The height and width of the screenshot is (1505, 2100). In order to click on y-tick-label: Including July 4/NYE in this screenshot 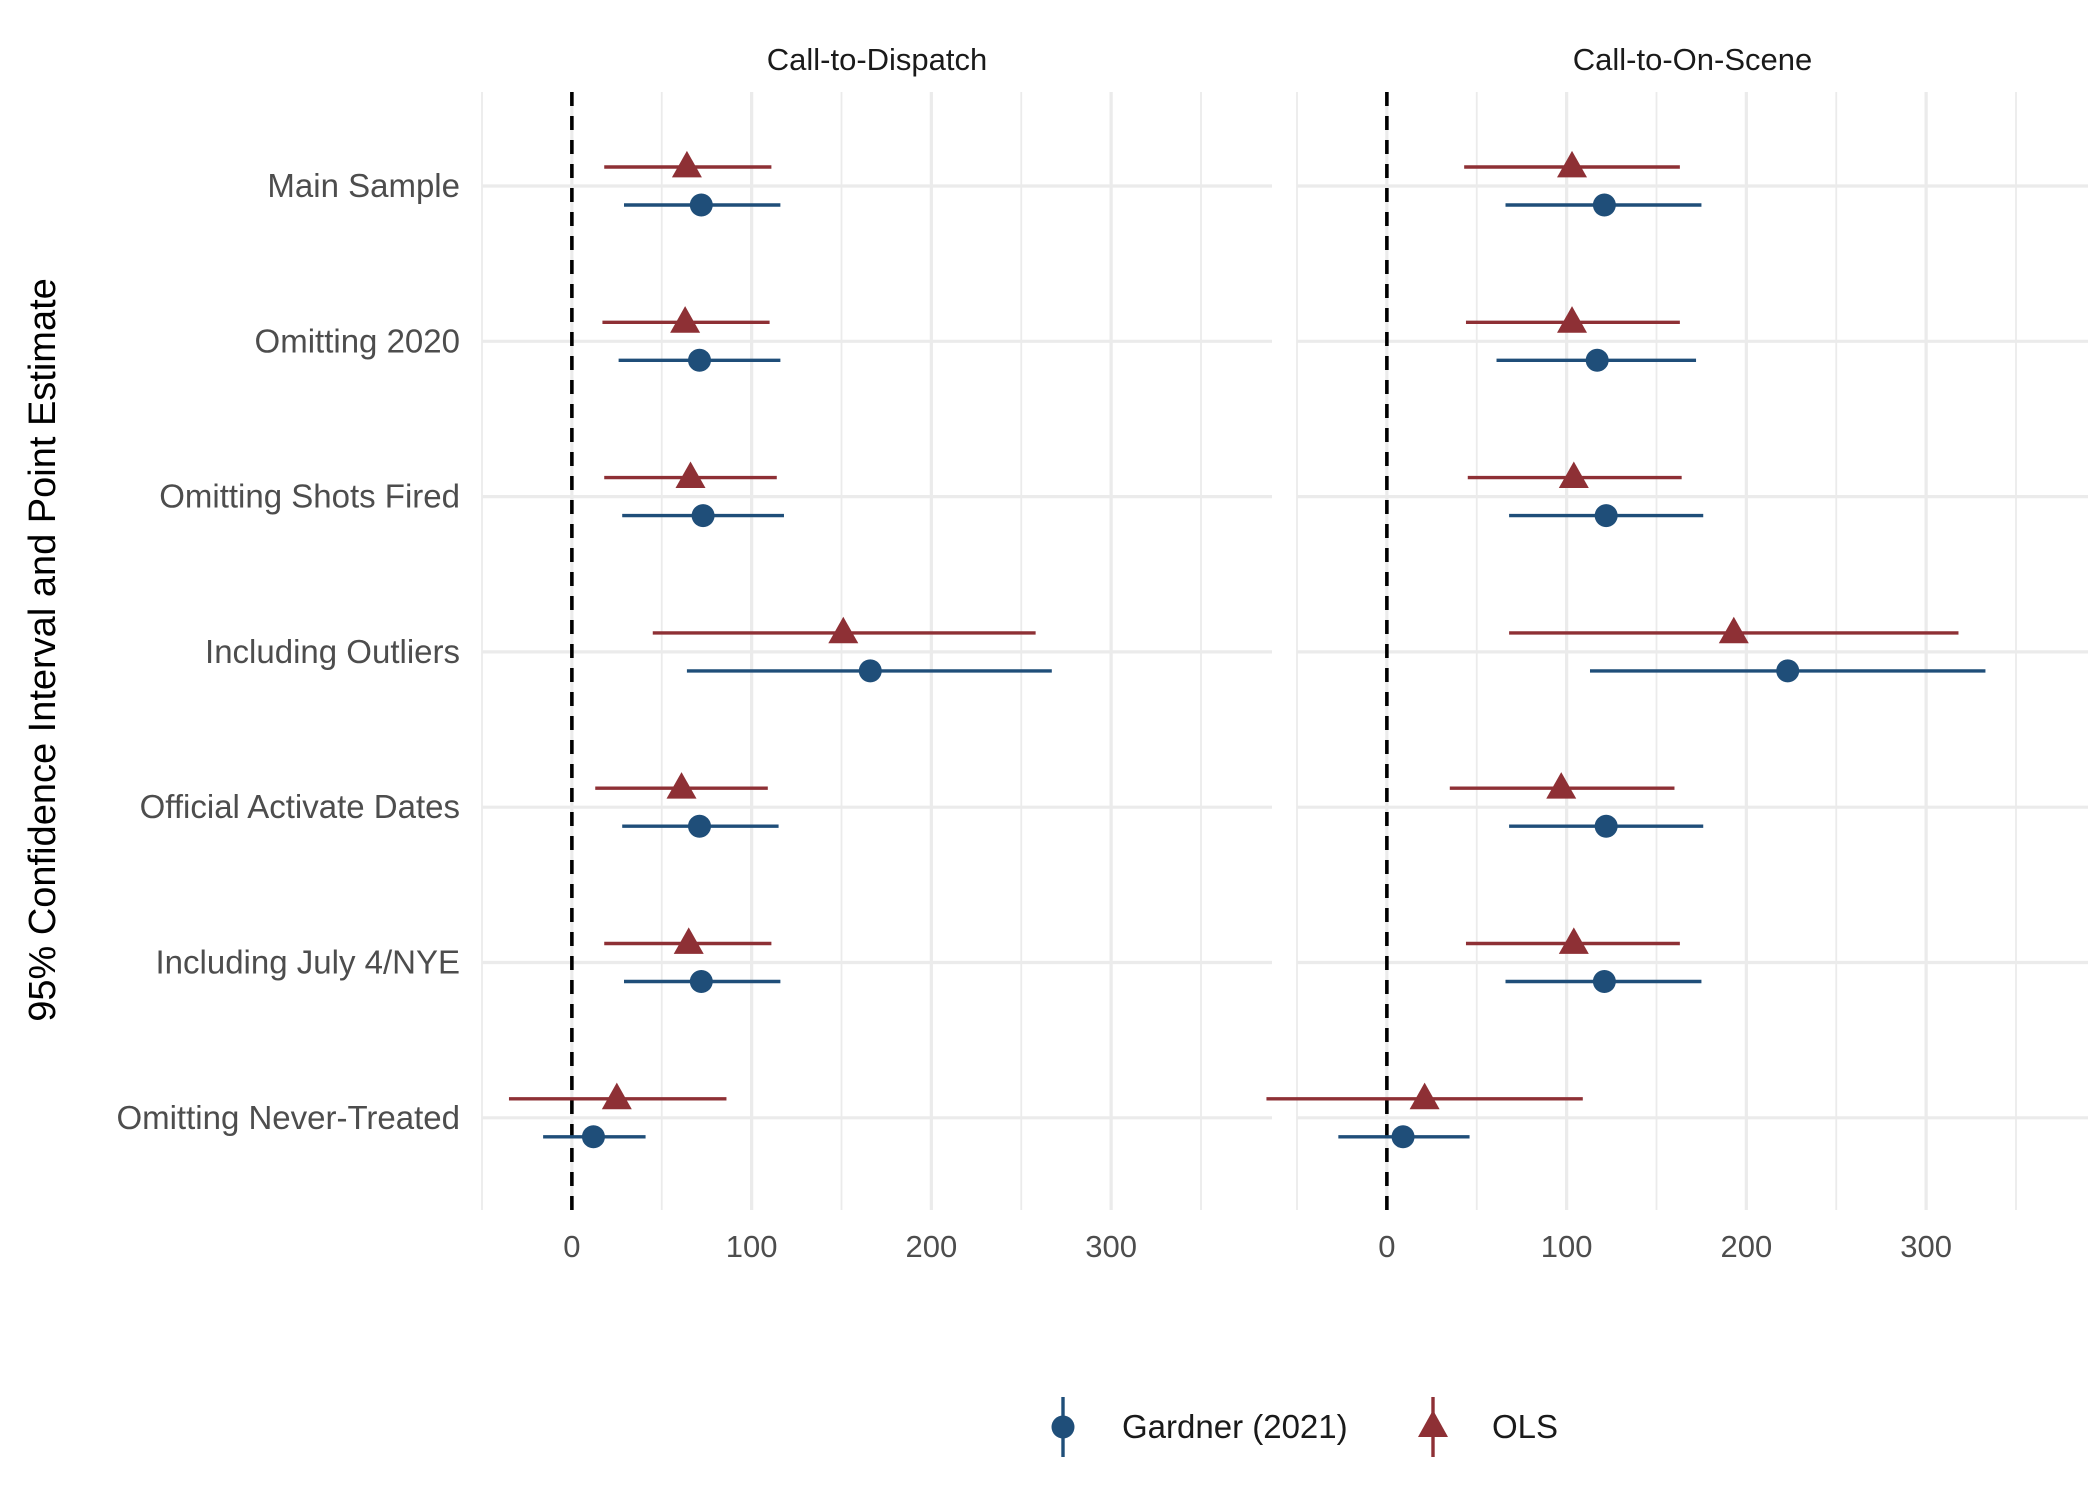, I will do `click(308, 962)`.